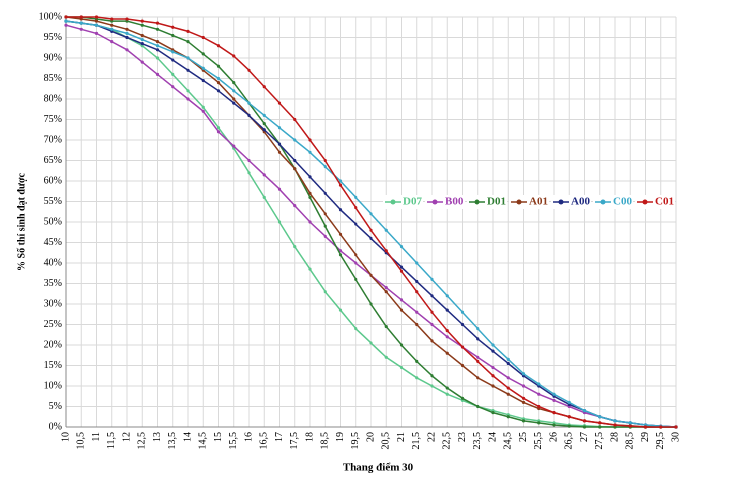 The height and width of the screenshot is (491, 750). Describe the element at coordinates (294, 441) in the screenshot. I see `x-tick-label: 17,5` at that location.